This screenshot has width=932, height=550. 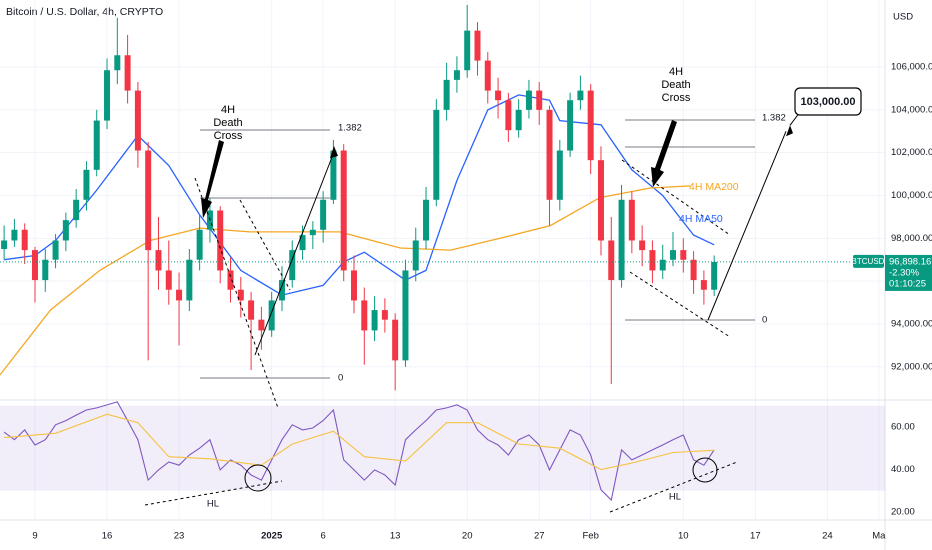 I want to click on x-tick-label: 13, so click(x=395, y=536).